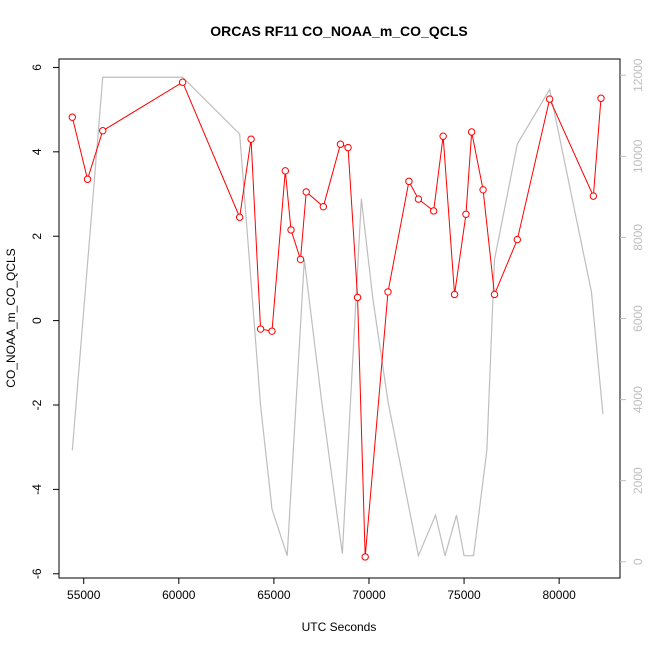  What do you see at coordinates (84, 595) in the screenshot?
I see `x-tick-label: 55000` at bounding box center [84, 595].